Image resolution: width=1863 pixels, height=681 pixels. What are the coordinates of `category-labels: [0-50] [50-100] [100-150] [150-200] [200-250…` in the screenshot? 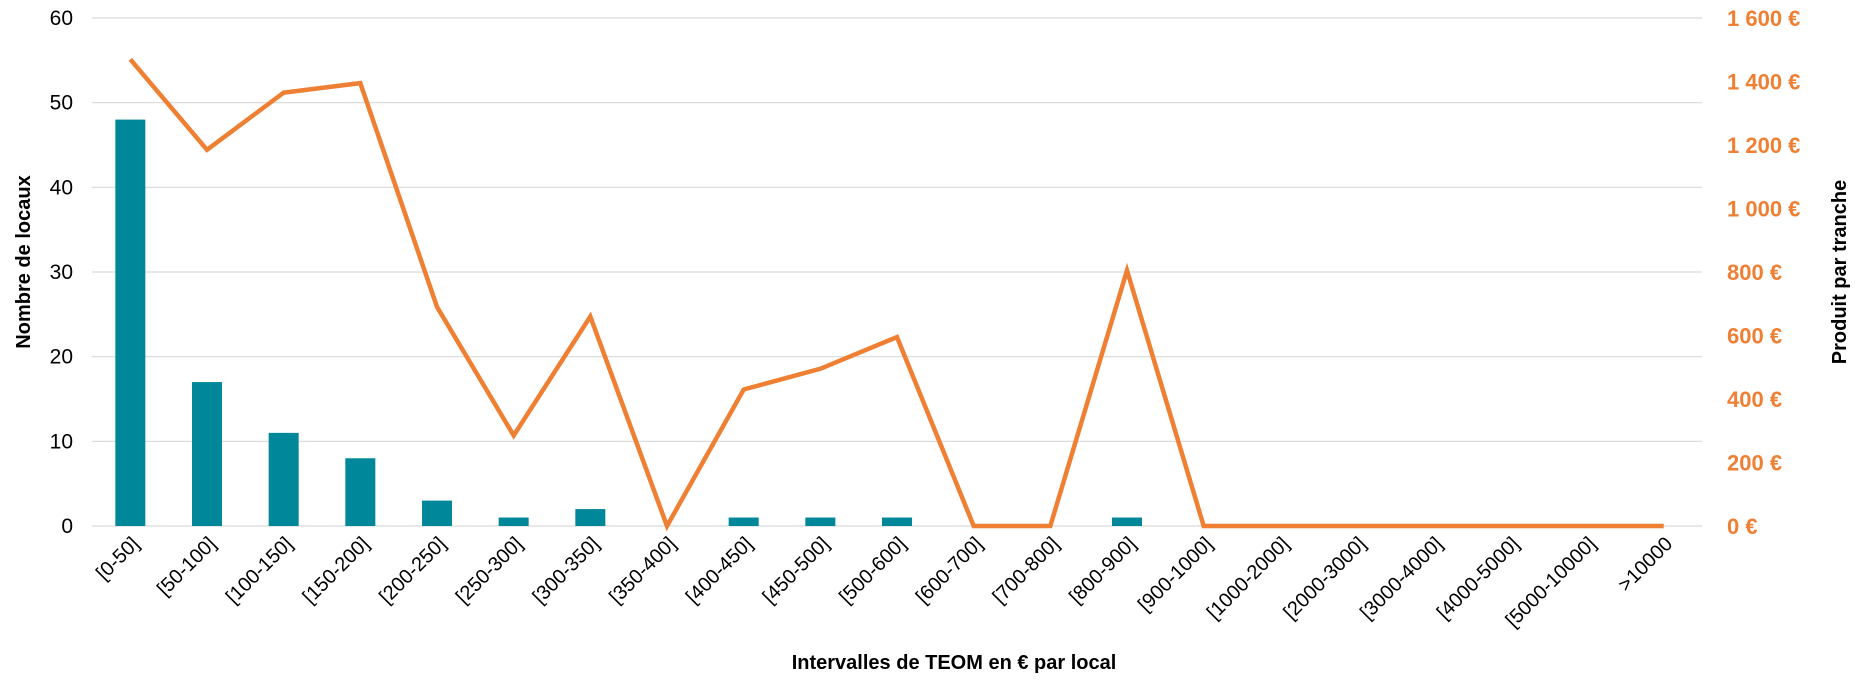 It's located at (884, 582).